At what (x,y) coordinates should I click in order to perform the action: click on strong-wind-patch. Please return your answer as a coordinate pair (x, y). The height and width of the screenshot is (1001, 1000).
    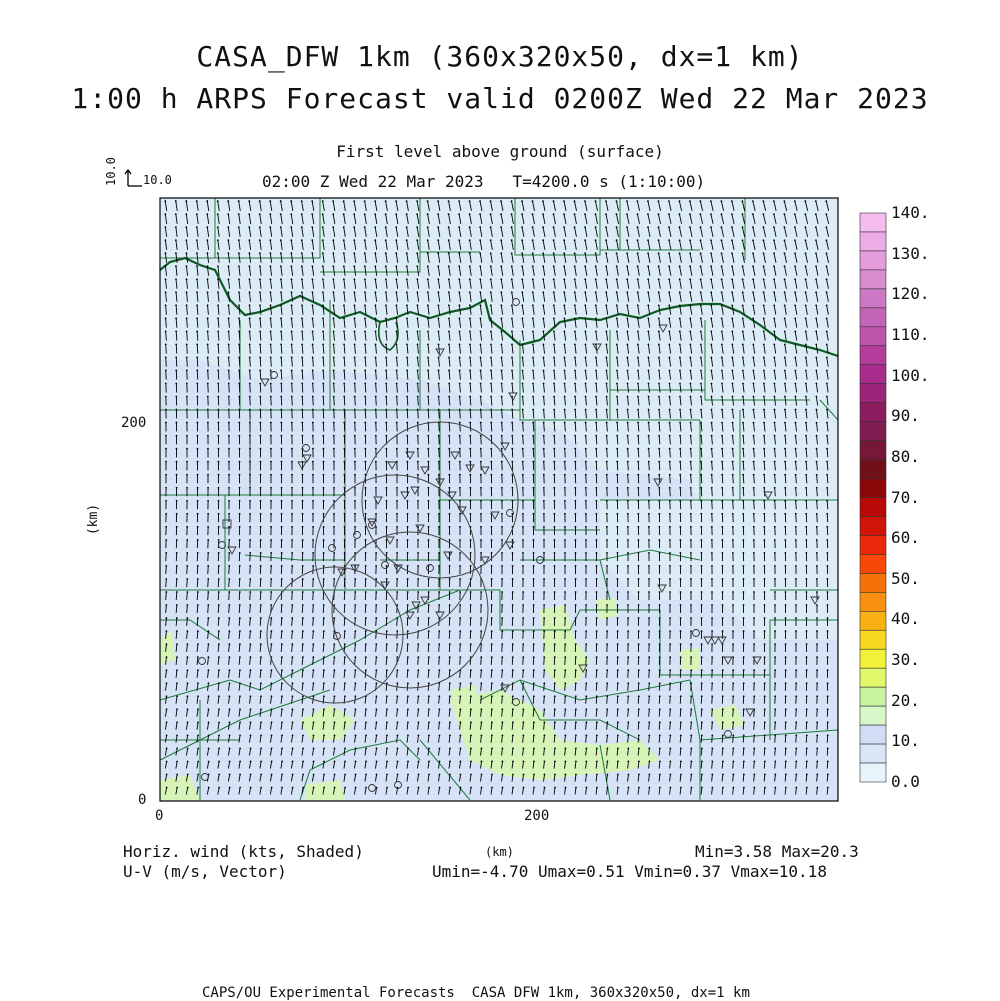
    Looking at the image, I should click on (690, 659).